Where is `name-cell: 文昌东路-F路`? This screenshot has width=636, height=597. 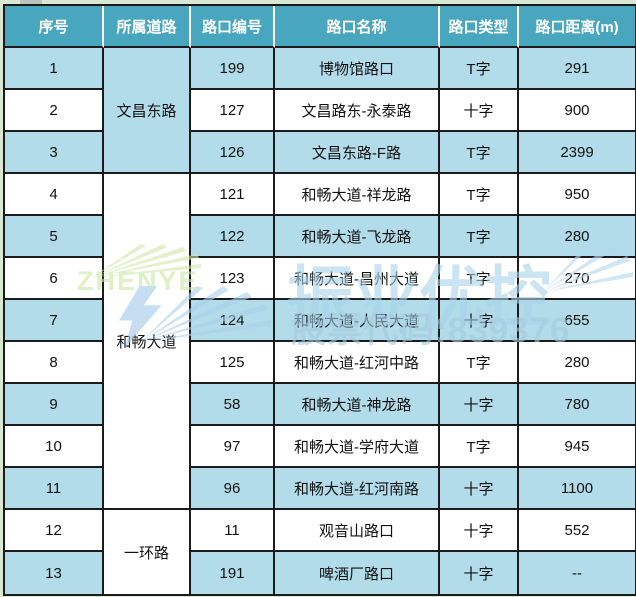
name-cell: 文昌东路-F路 is located at coordinates (357, 153).